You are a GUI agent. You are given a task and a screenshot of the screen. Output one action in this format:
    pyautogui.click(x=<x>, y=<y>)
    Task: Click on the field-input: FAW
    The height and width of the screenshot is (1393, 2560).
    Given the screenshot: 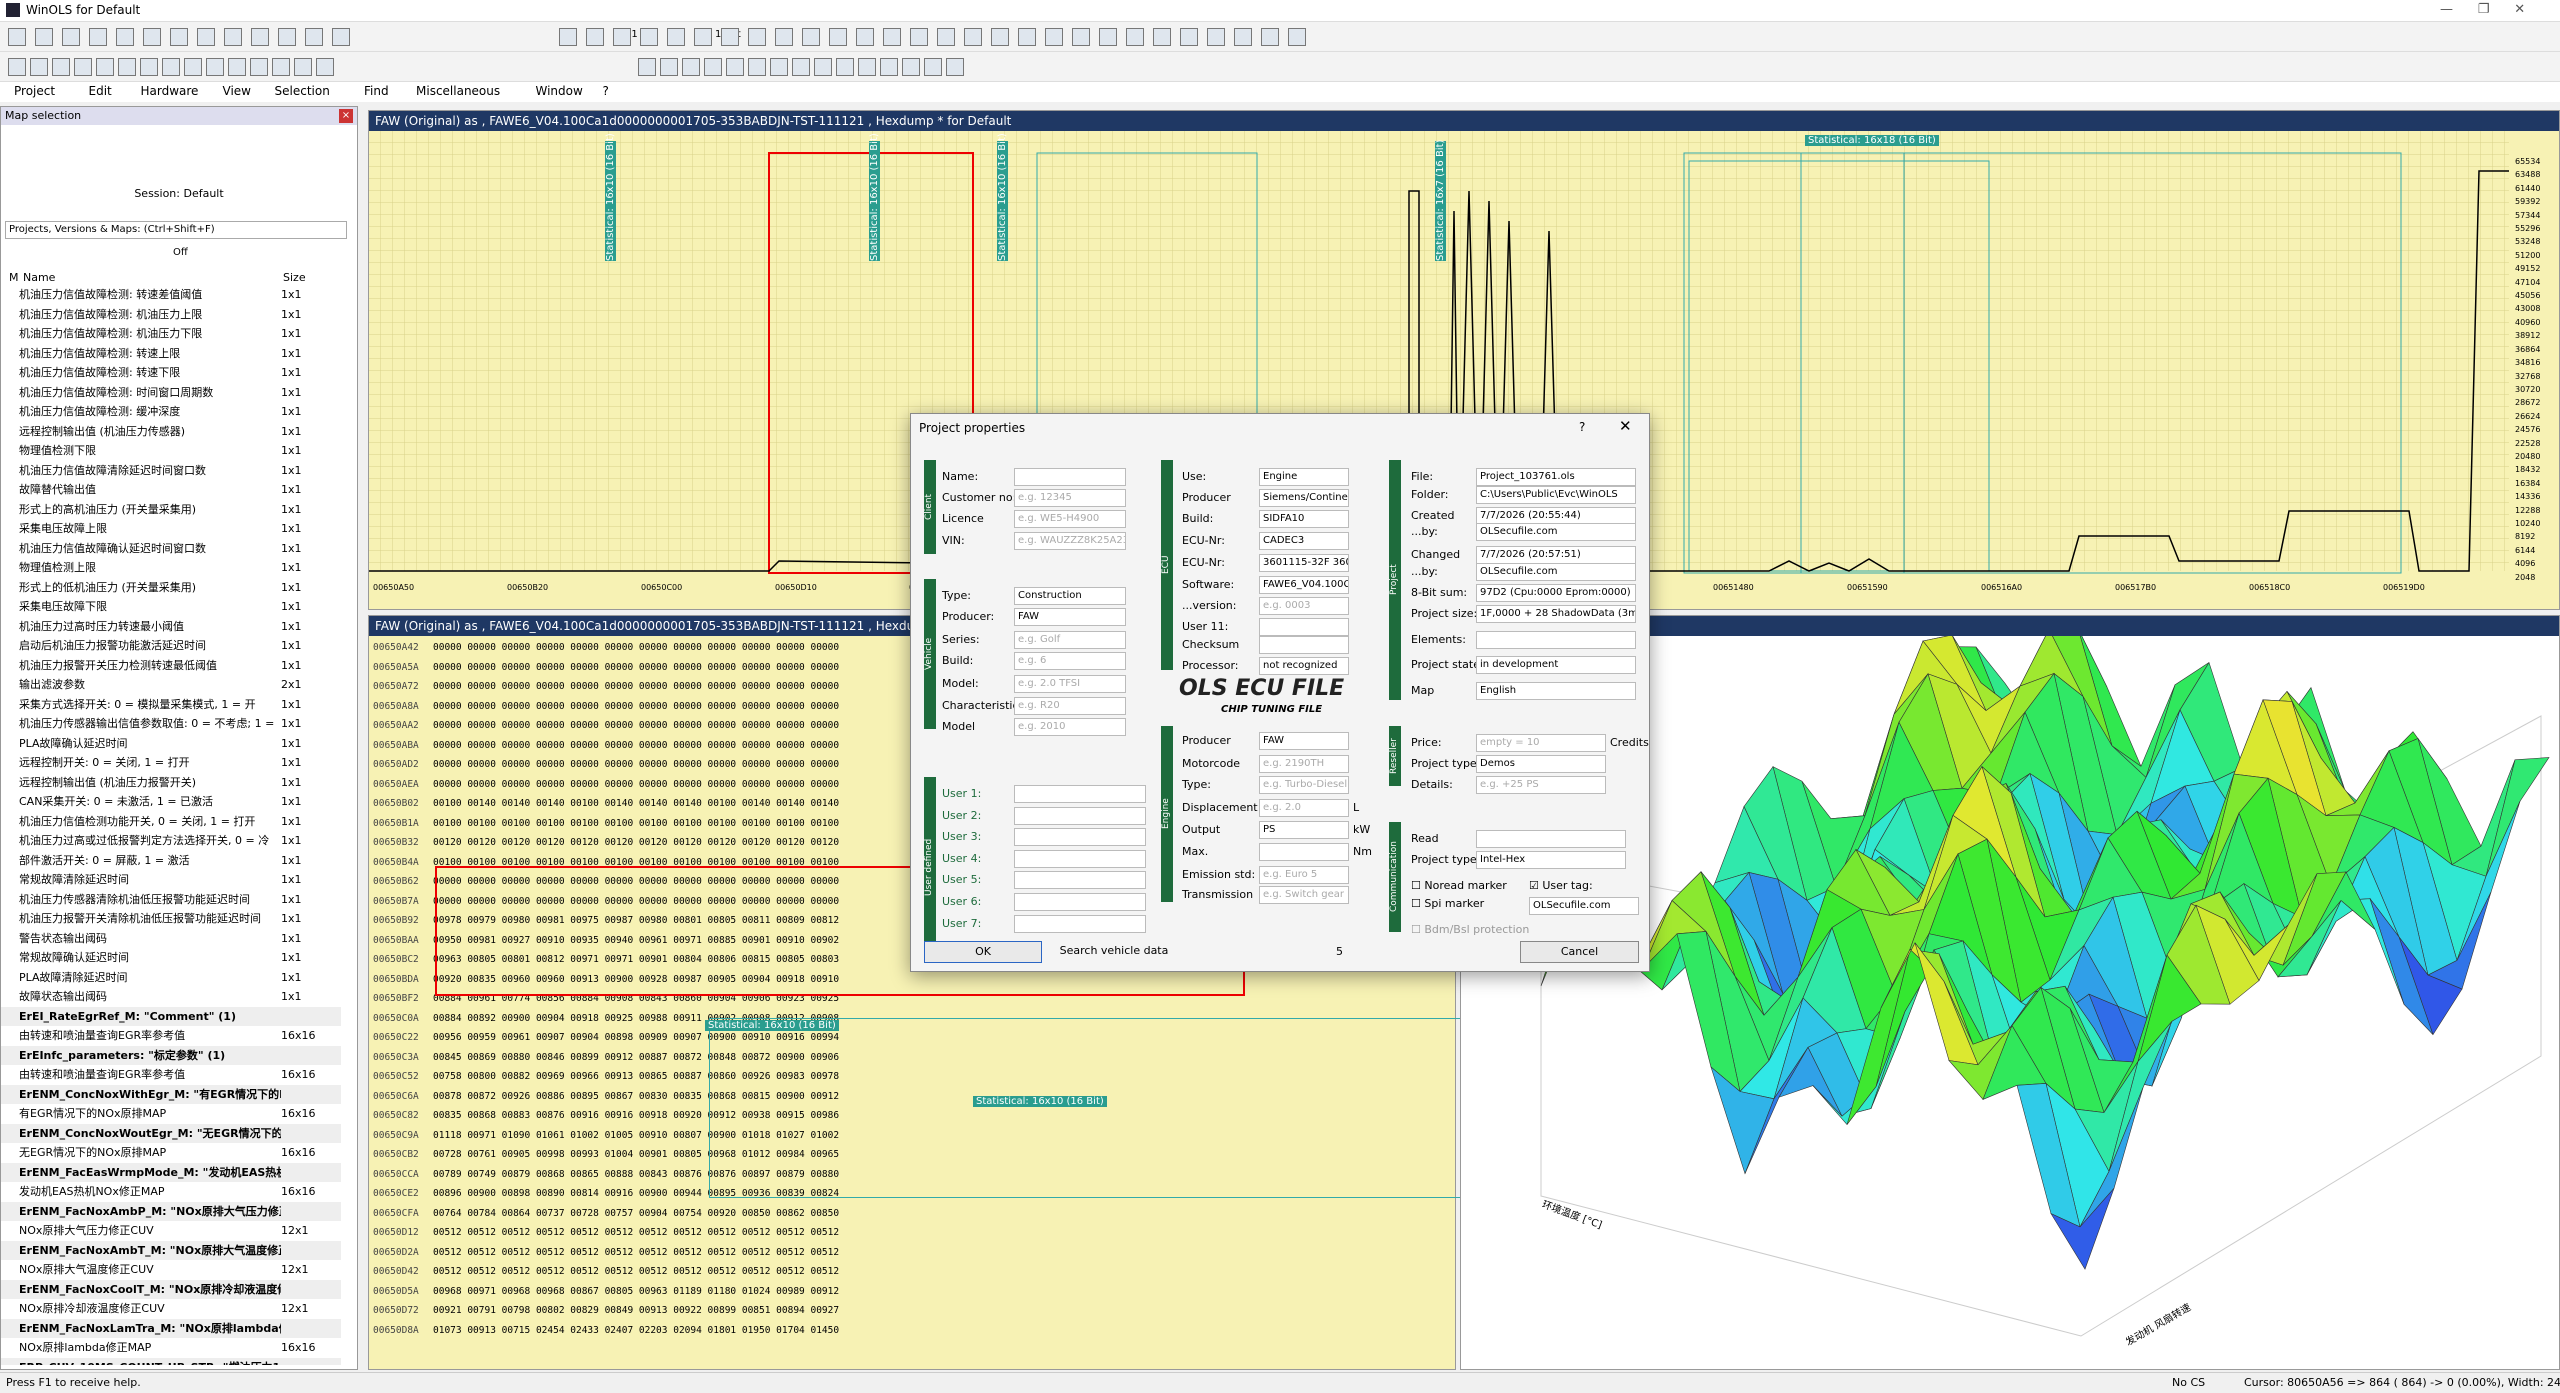 What is the action you would take?
    pyautogui.click(x=1070, y=617)
    